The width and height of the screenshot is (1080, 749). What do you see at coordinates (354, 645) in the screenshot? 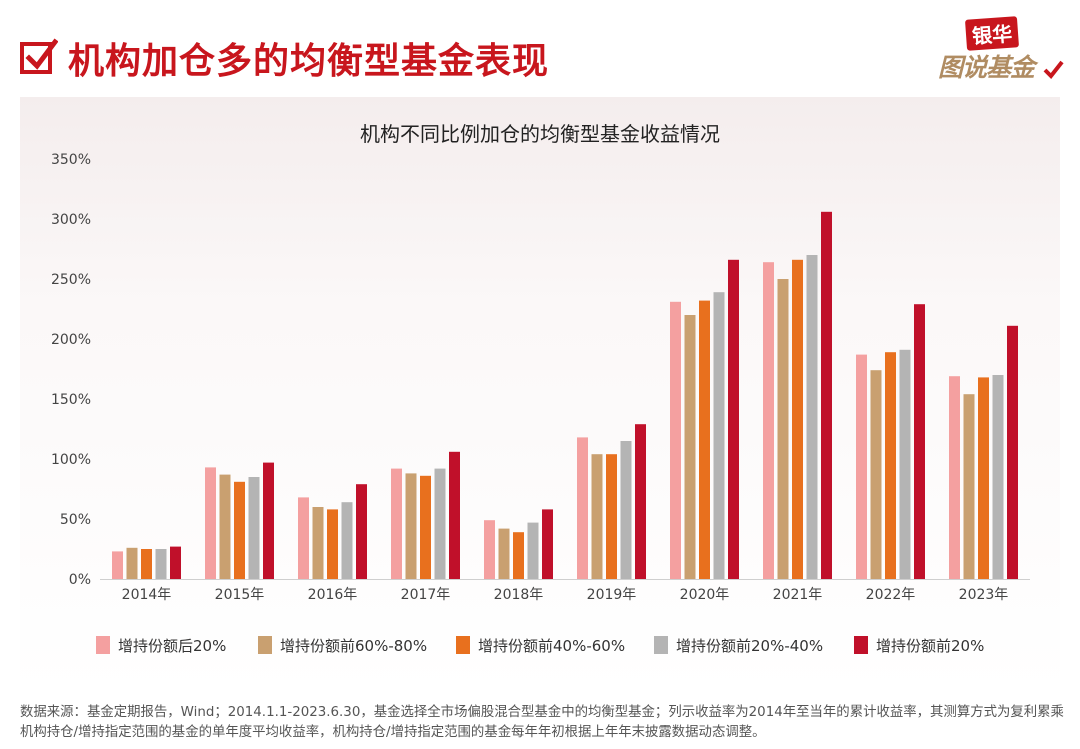
I see `legend-label: 增持份额前60%-80%` at bounding box center [354, 645].